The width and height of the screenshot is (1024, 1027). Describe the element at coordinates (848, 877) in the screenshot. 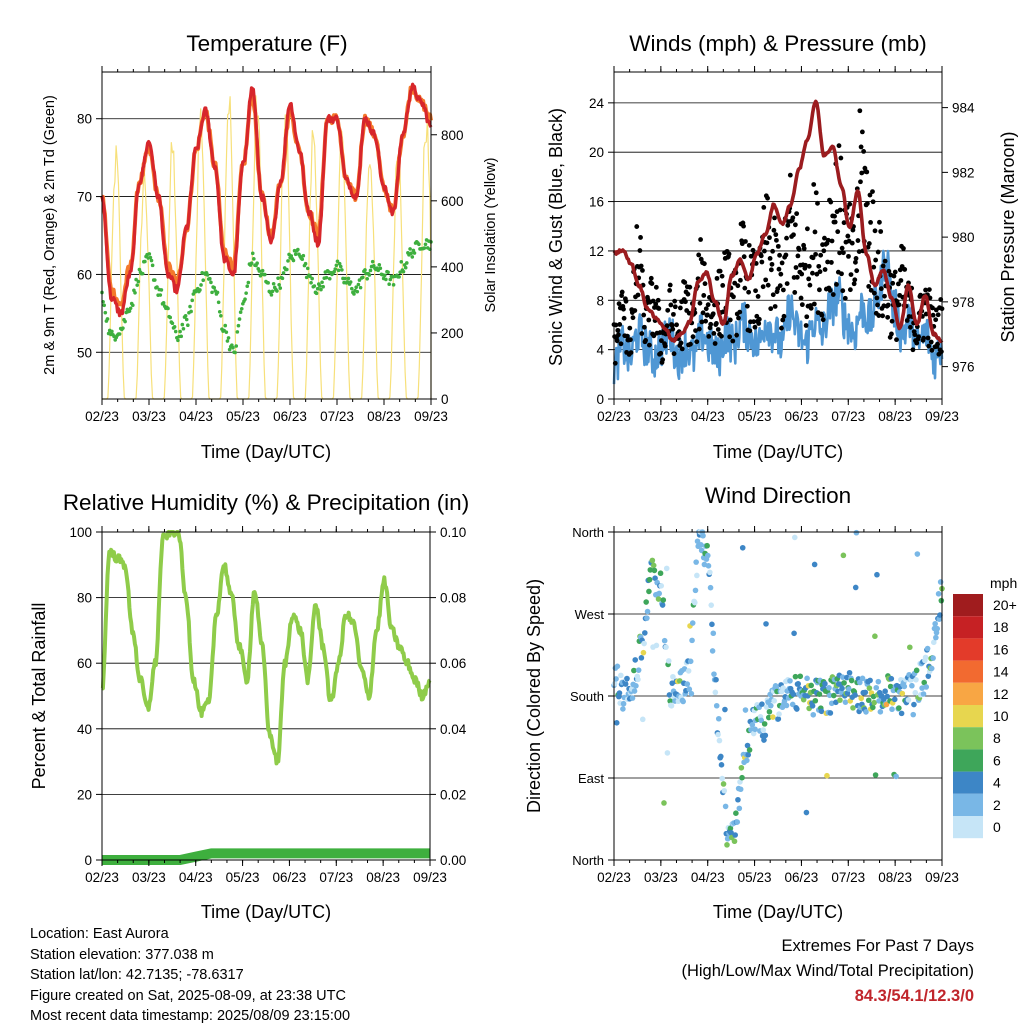

I see `x-tick-label: 07/23` at that location.